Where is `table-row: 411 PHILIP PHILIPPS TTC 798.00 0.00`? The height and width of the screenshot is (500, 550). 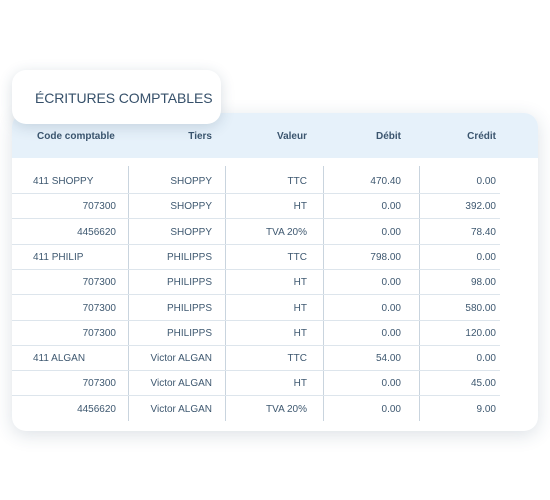
table-row: 411 PHILIP PHILIPPS TTC 798.00 0.00 is located at coordinates (275, 257).